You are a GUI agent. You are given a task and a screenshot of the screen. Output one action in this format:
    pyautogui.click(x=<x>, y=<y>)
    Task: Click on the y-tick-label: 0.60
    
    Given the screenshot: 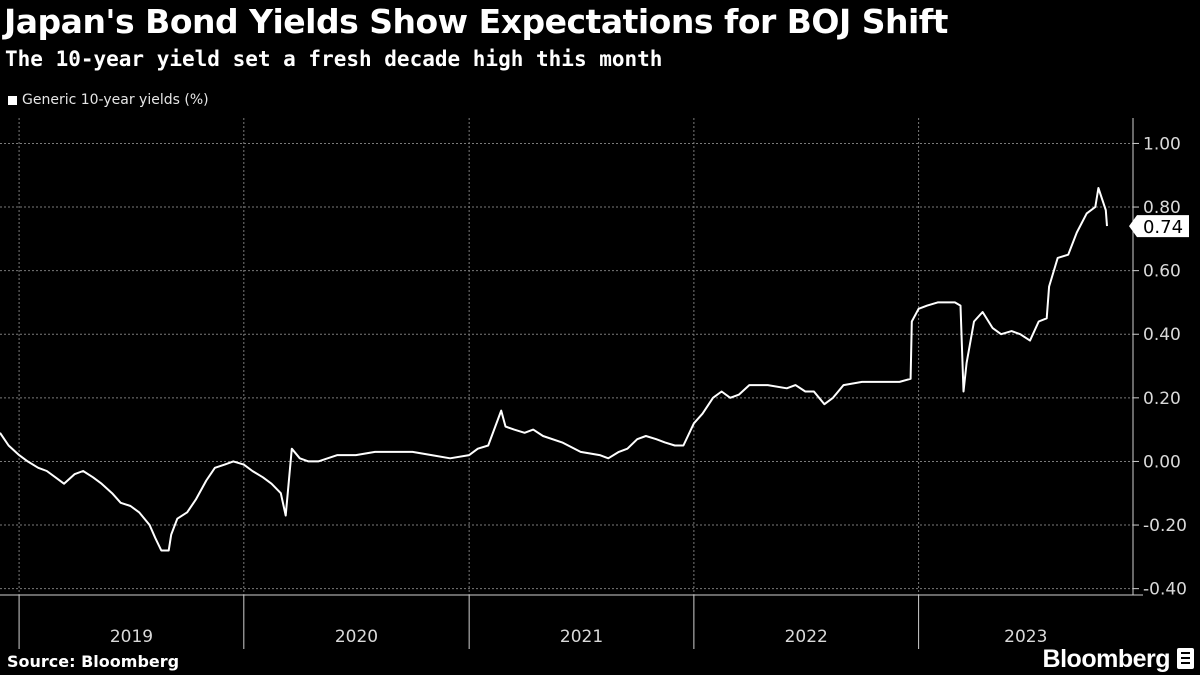 What is the action you would take?
    pyautogui.click(x=1162, y=272)
    